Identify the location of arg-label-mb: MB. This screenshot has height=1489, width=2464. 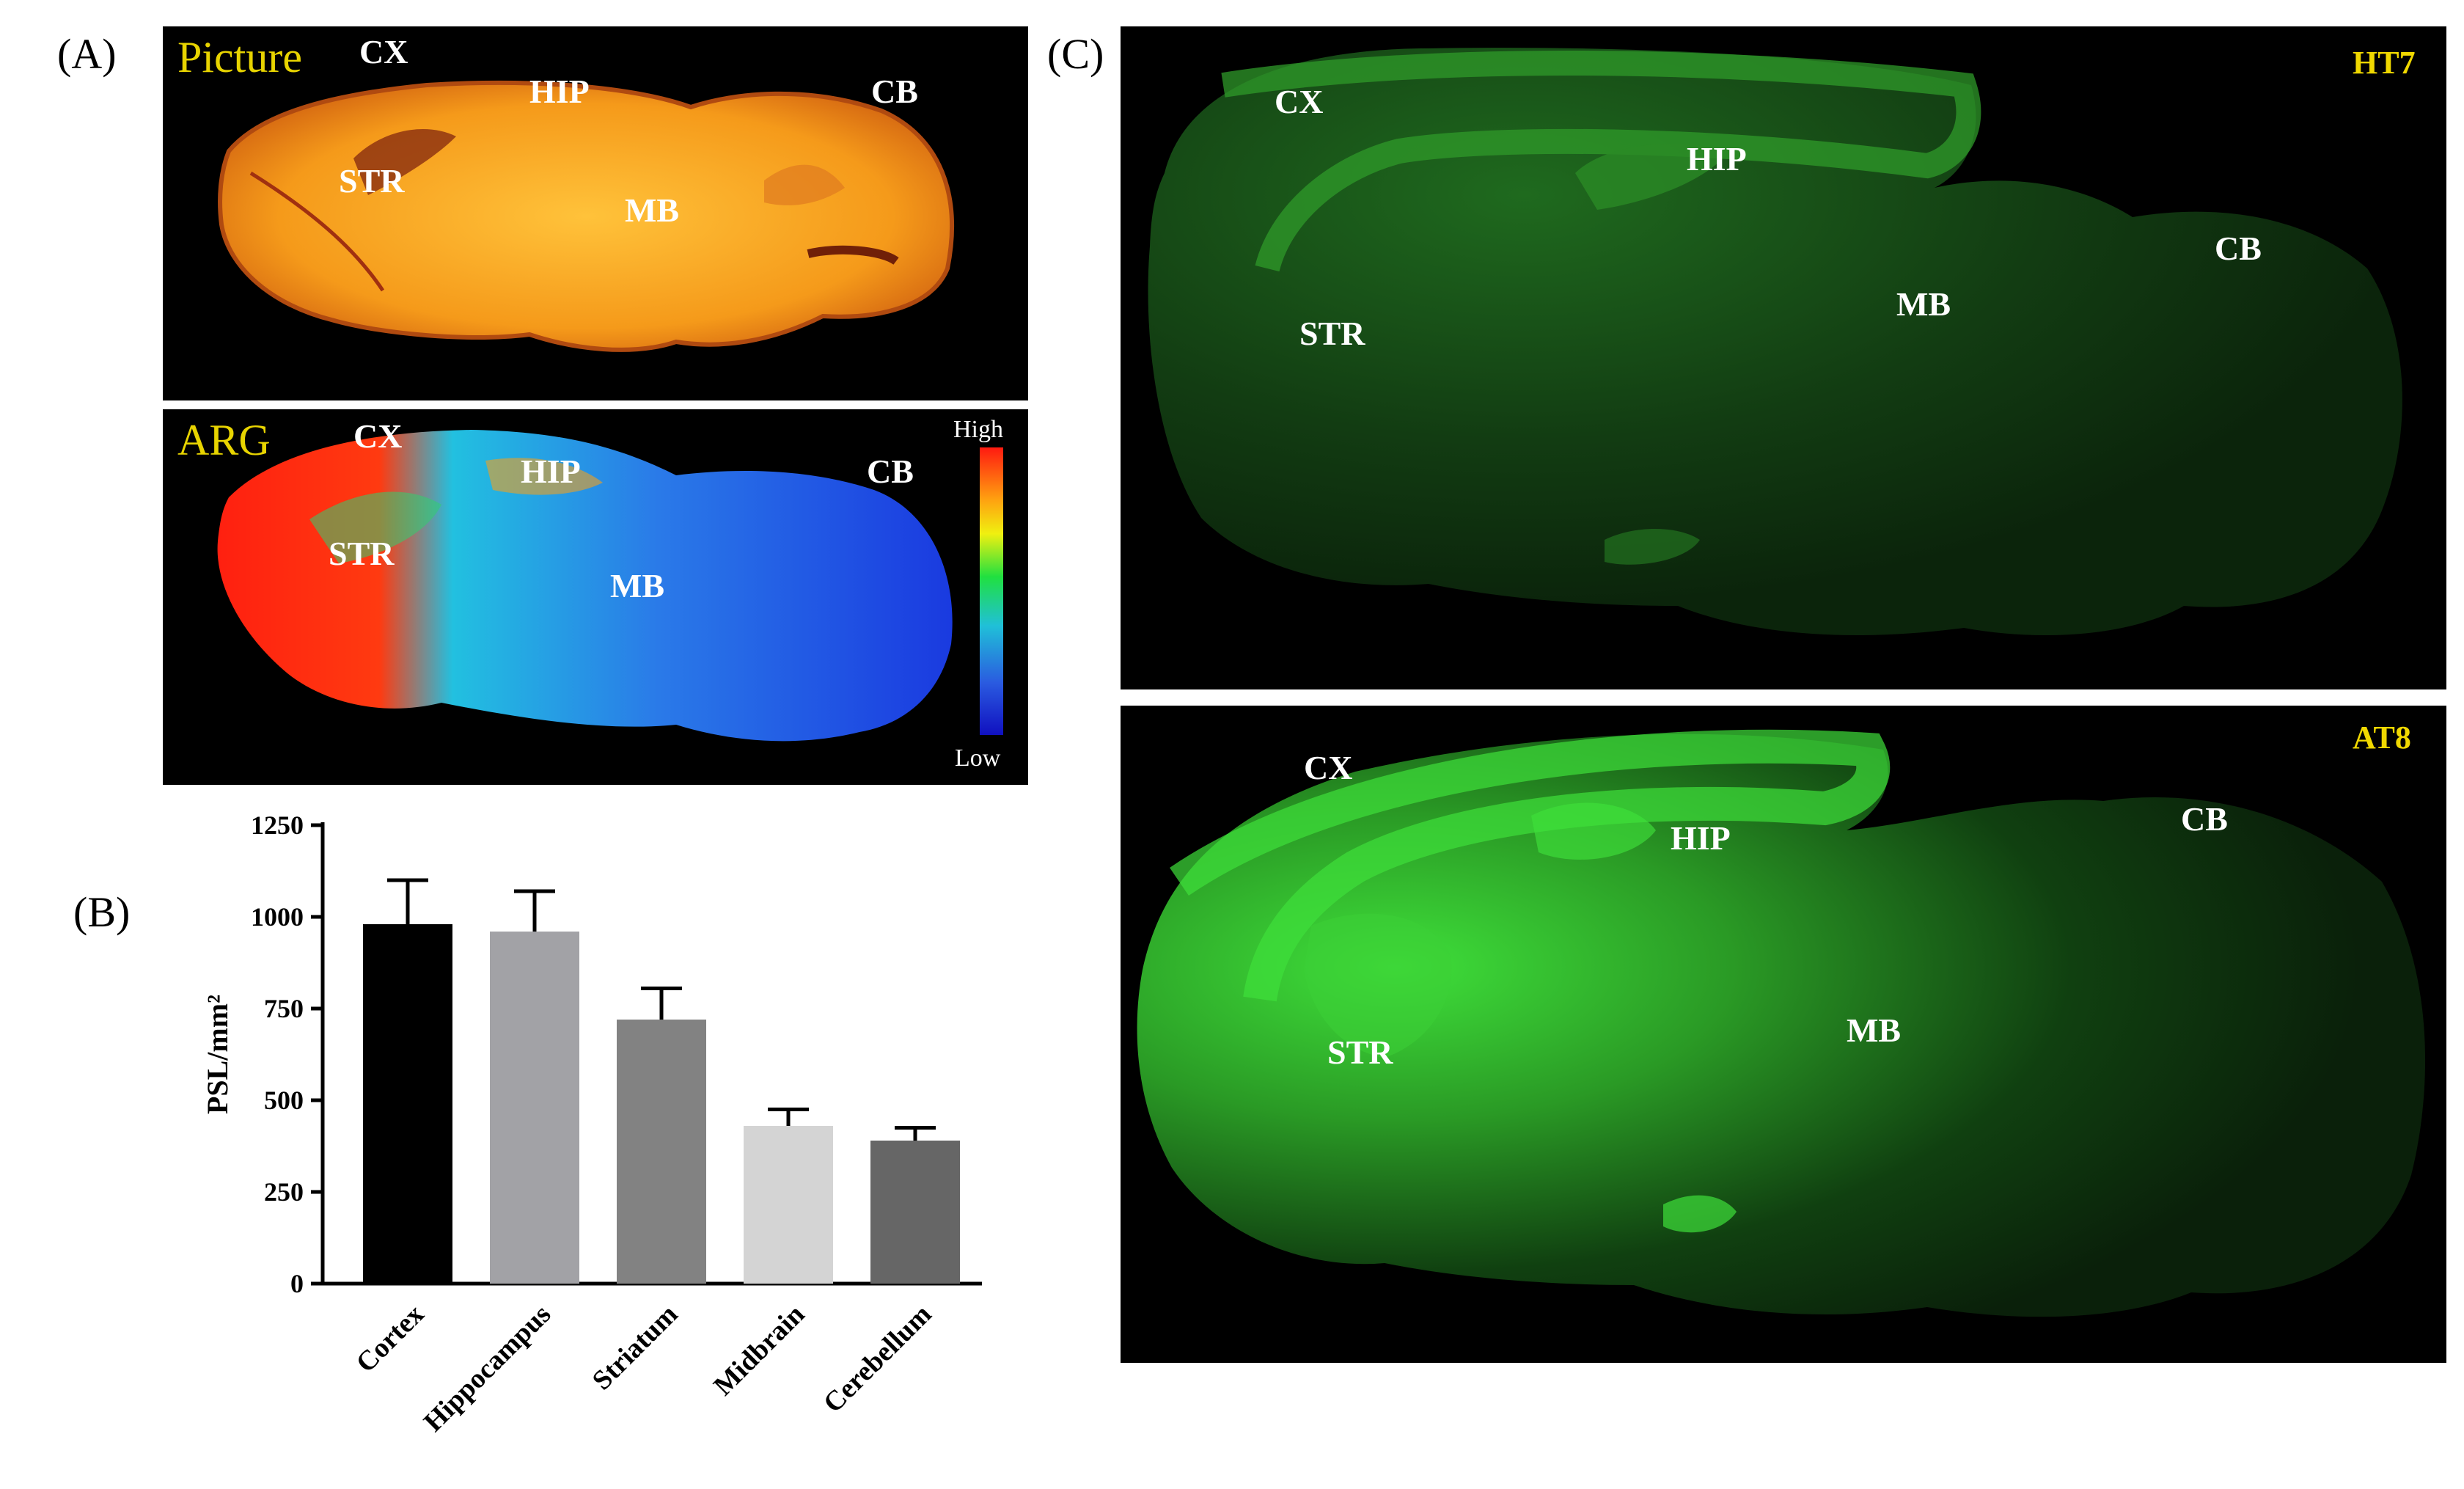
(637, 585).